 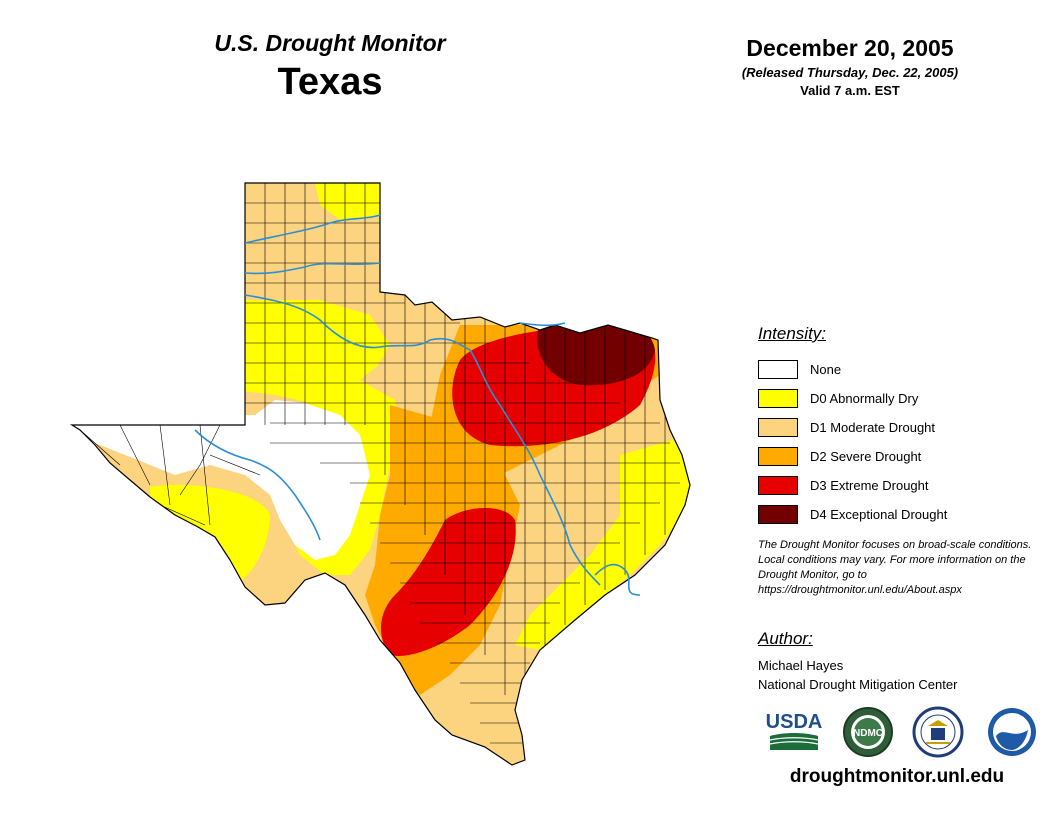 I want to click on legend-label: D1 Moderate Drought, so click(x=873, y=427).